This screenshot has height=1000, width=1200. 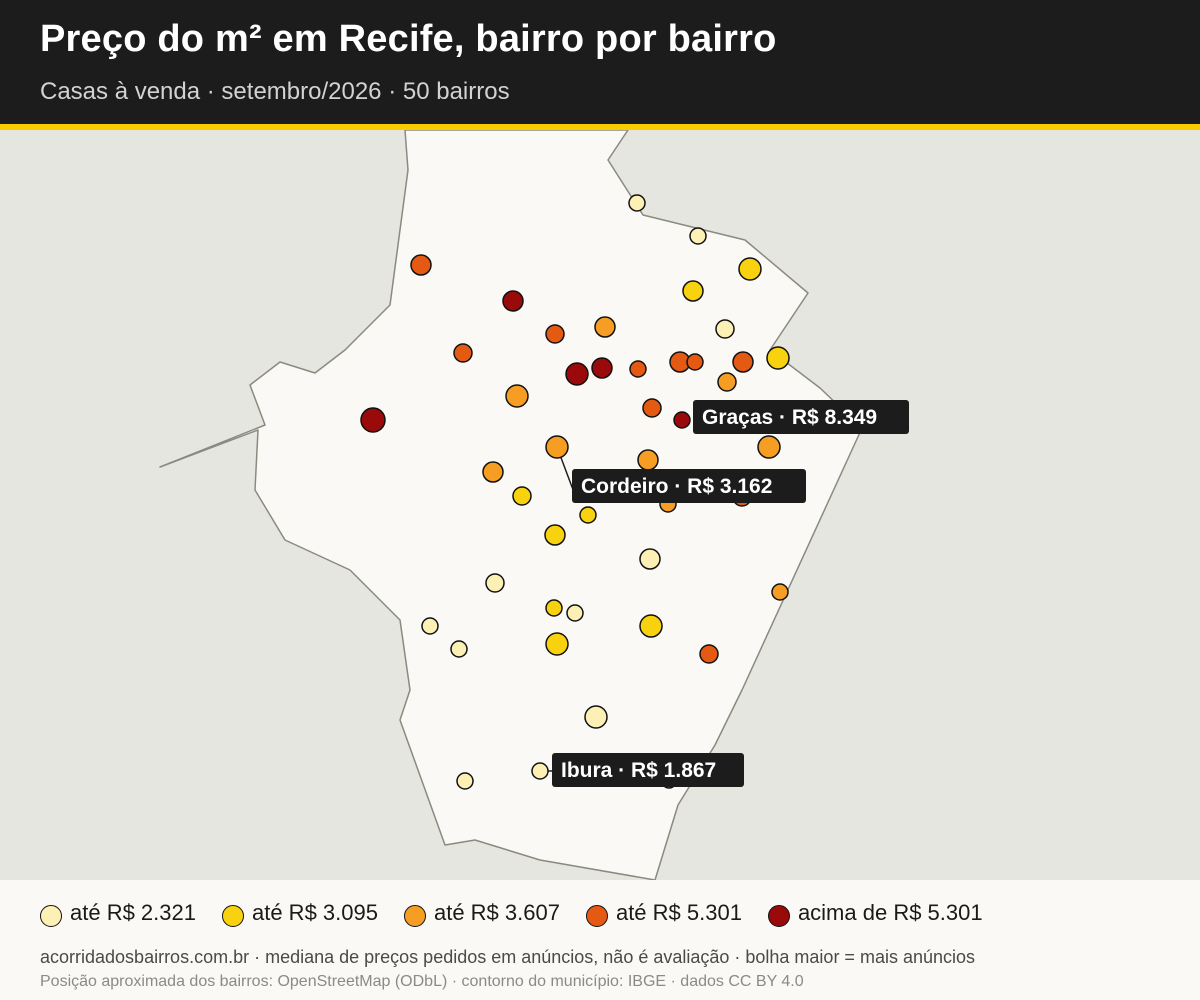 I want to click on legend-item: até R$ 3.095, so click(x=299, y=913).